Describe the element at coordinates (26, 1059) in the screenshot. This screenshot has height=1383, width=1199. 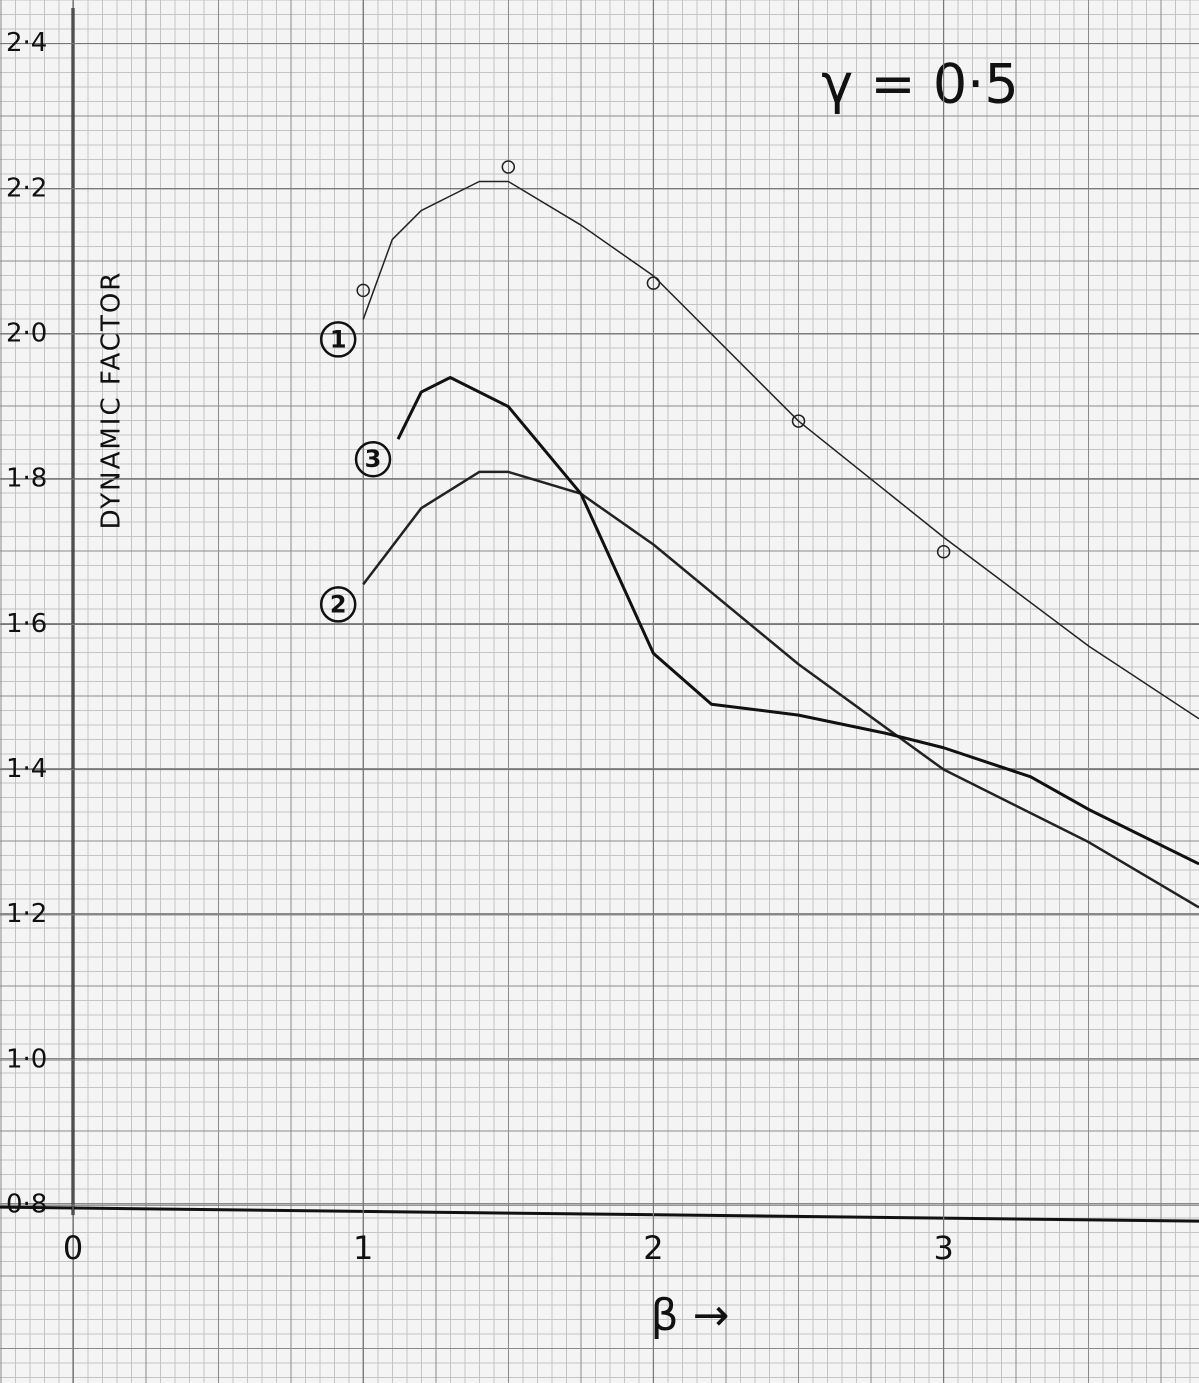
I see `y-tick-label: 1·0` at that location.